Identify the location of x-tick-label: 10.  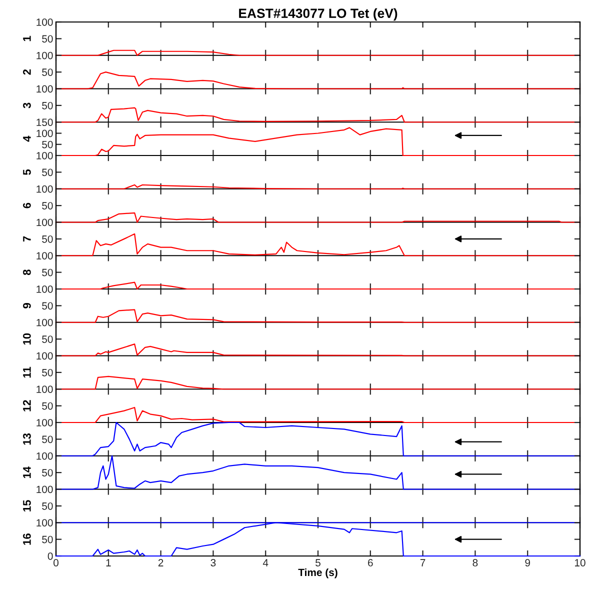
(580, 562).